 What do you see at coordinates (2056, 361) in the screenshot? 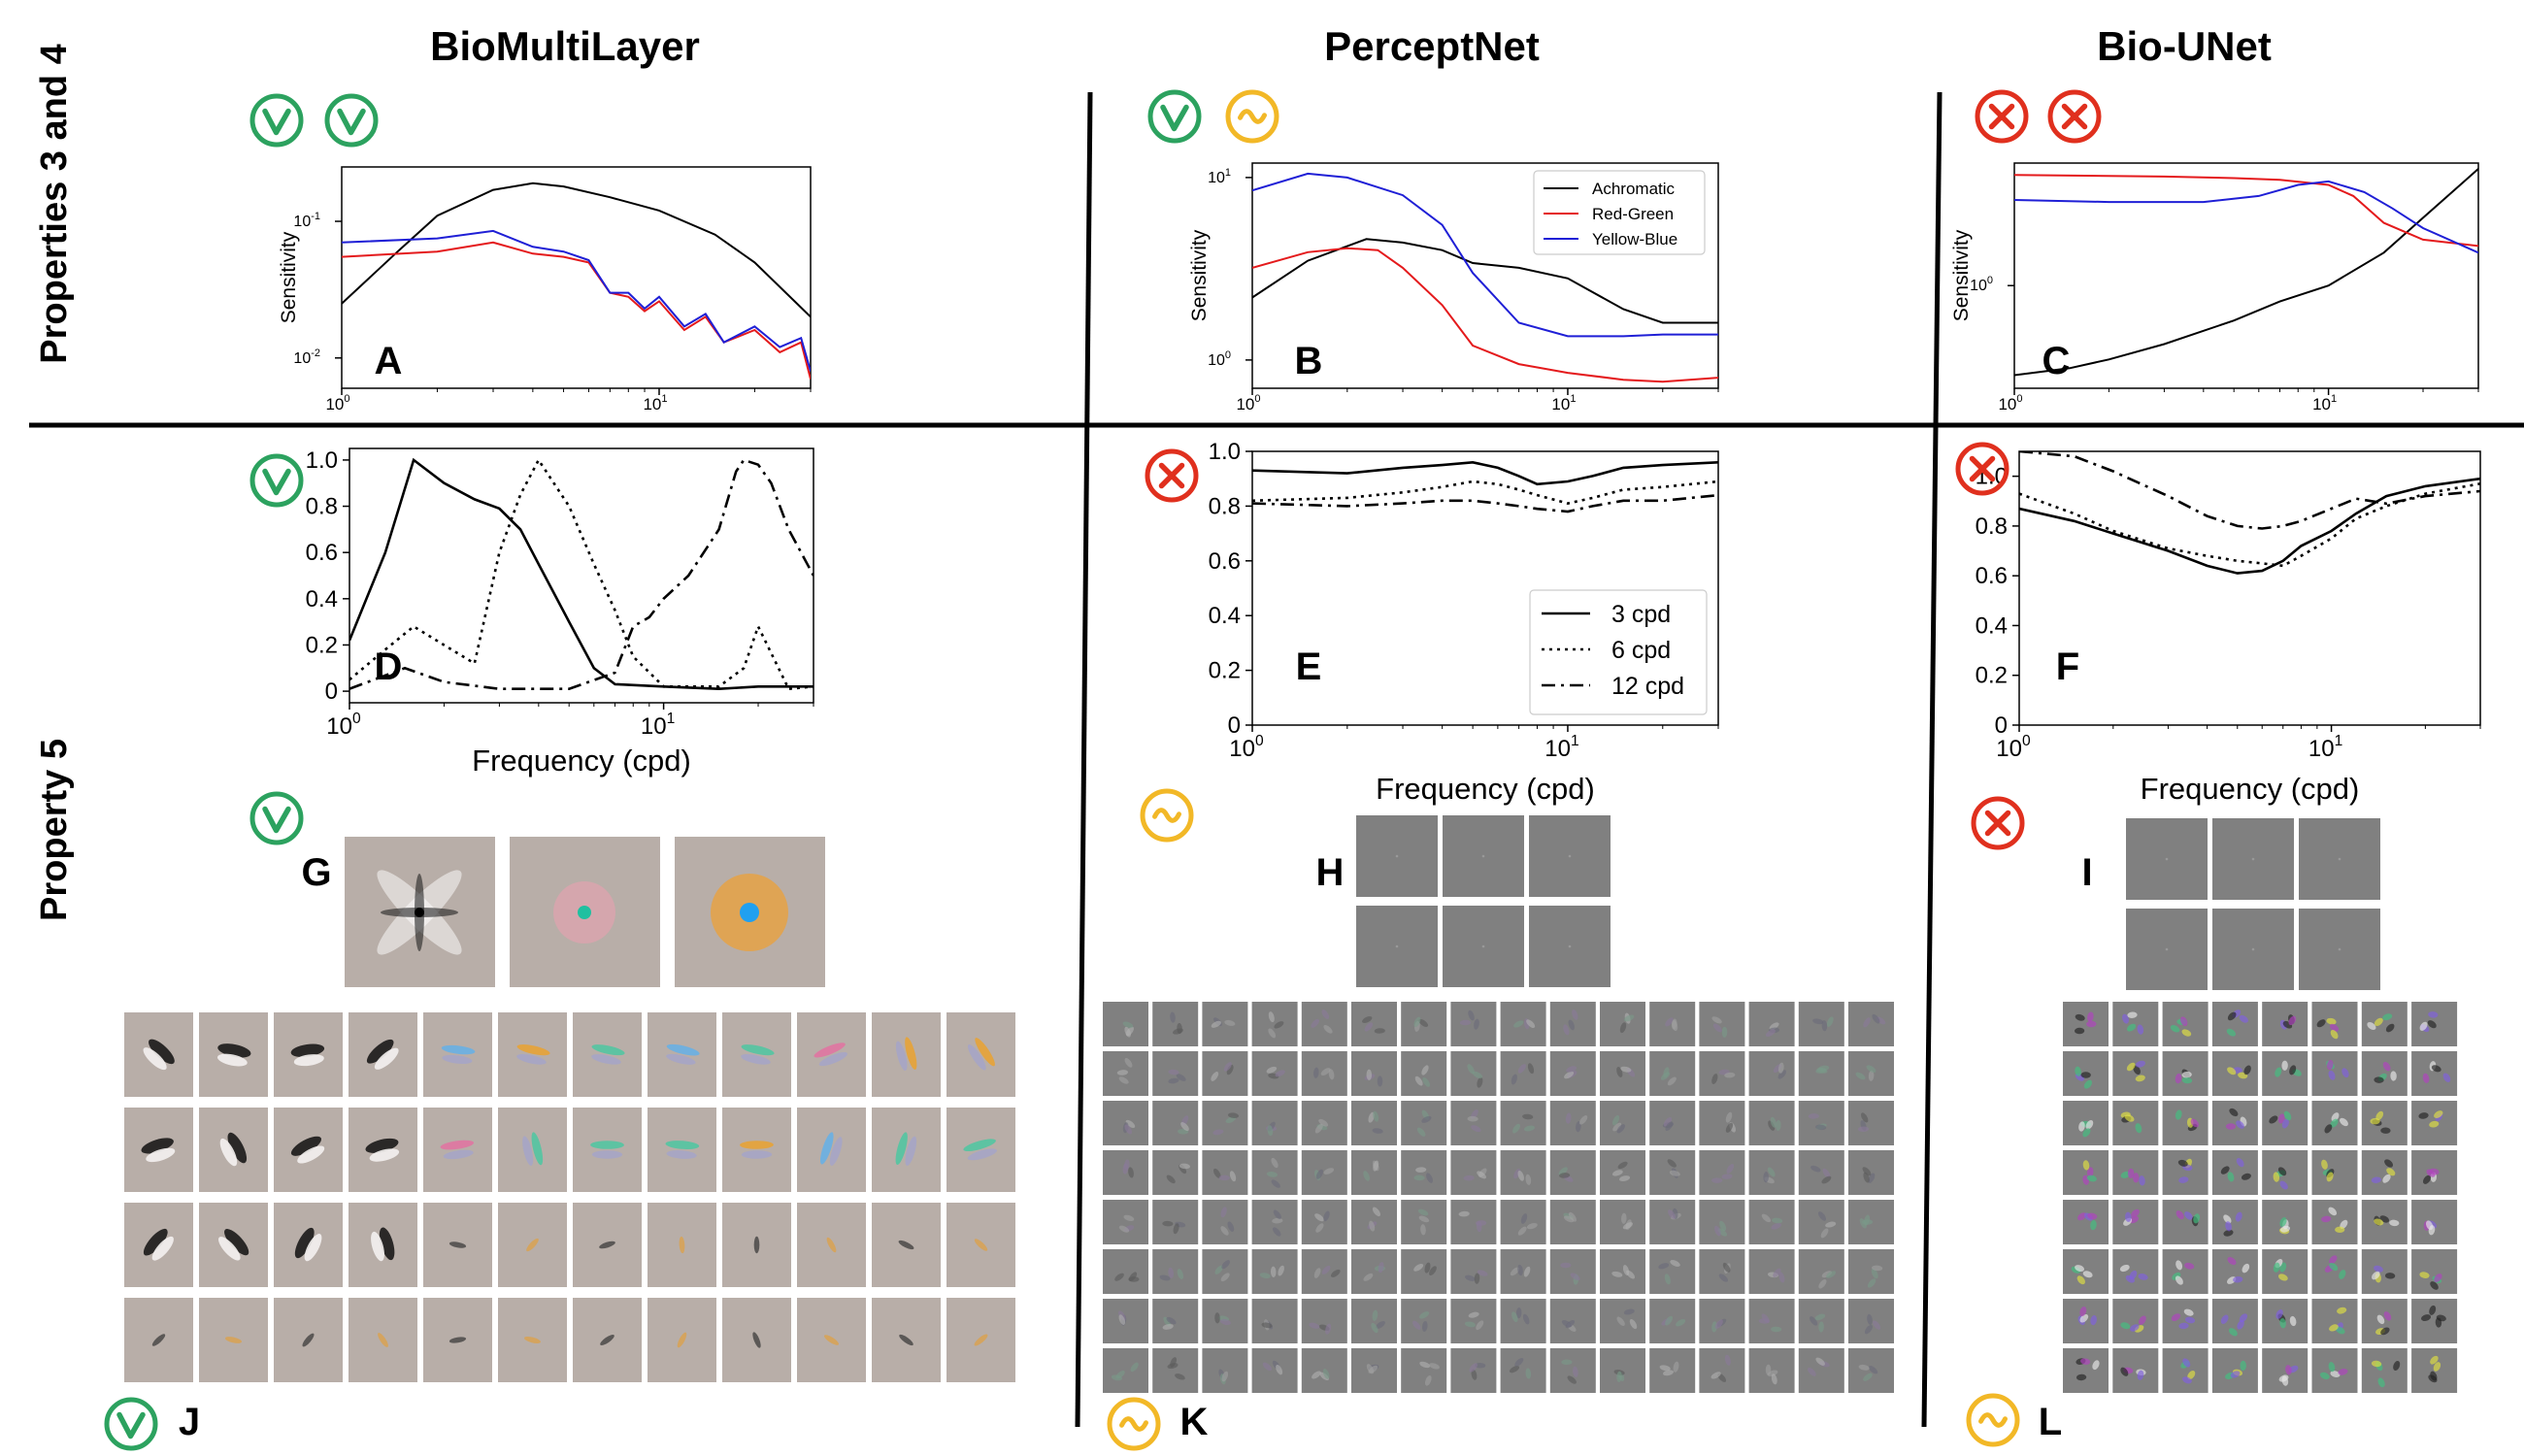
I see `panel-letter-c: C` at bounding box center [2056, 361].